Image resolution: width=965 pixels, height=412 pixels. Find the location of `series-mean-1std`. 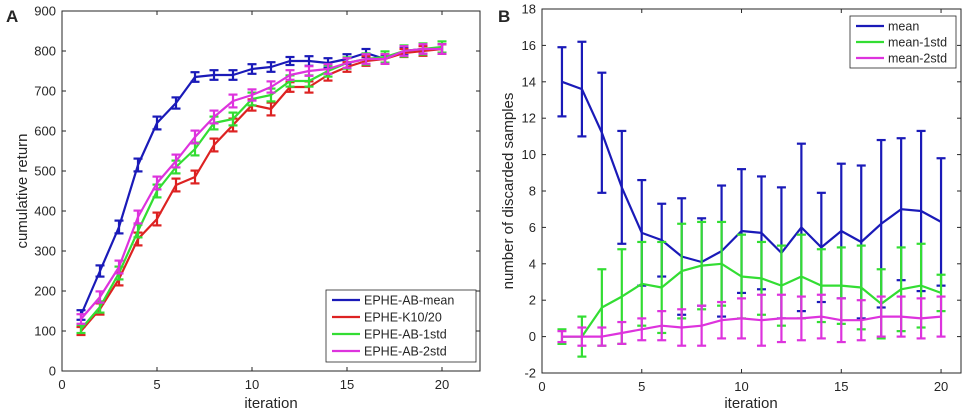

series-mean-1std is located at coordinates (751, 289).